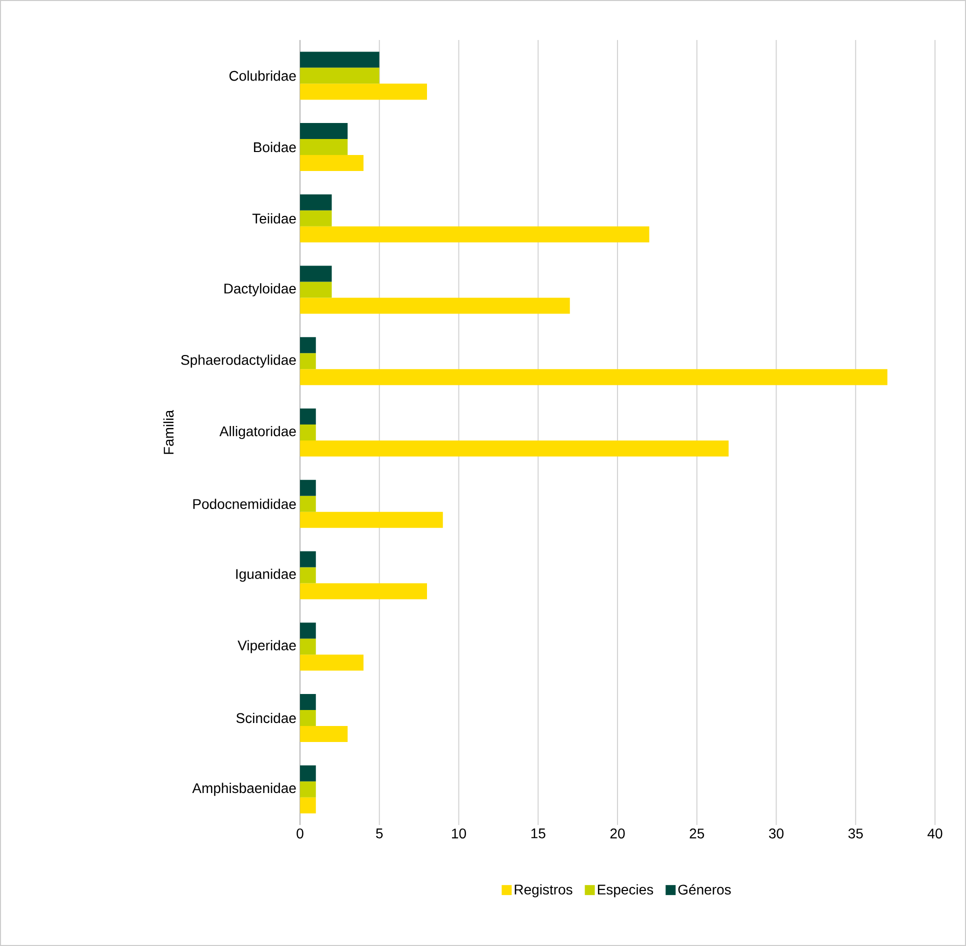 This screenshot has height=946, width=966. I want to click on y-tick-label: Boidae, so click(275, 147).